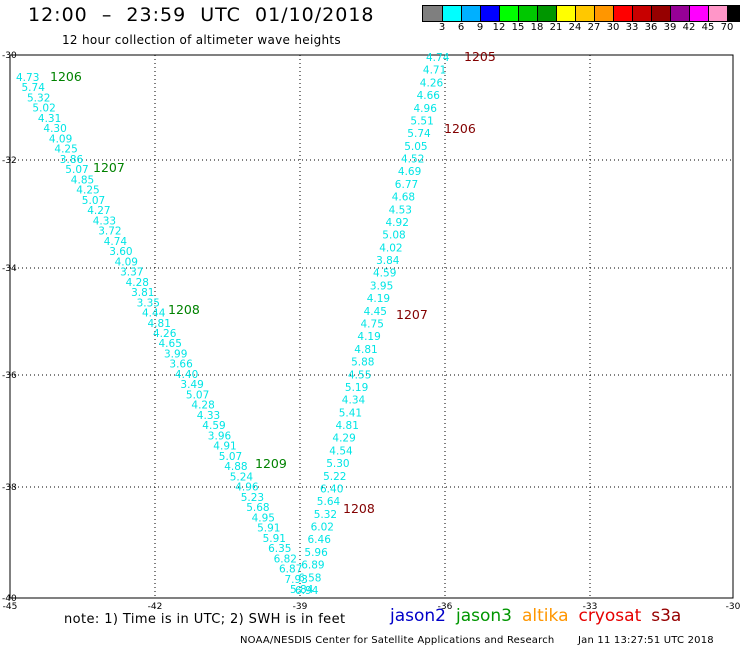 The height and width of the screenshot is (650, 740). What do you see at coordinates (109, 167) in the screenshot?
I see `pass-time-label: 1207` at bounding box center [109, 167].